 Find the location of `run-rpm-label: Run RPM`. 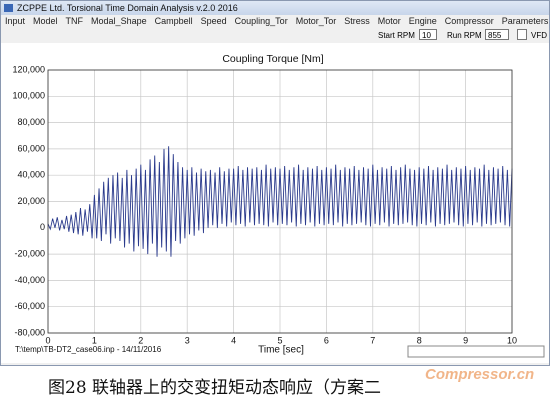

run-rpm-label: Run RPM is located at coordinates (464, 35).